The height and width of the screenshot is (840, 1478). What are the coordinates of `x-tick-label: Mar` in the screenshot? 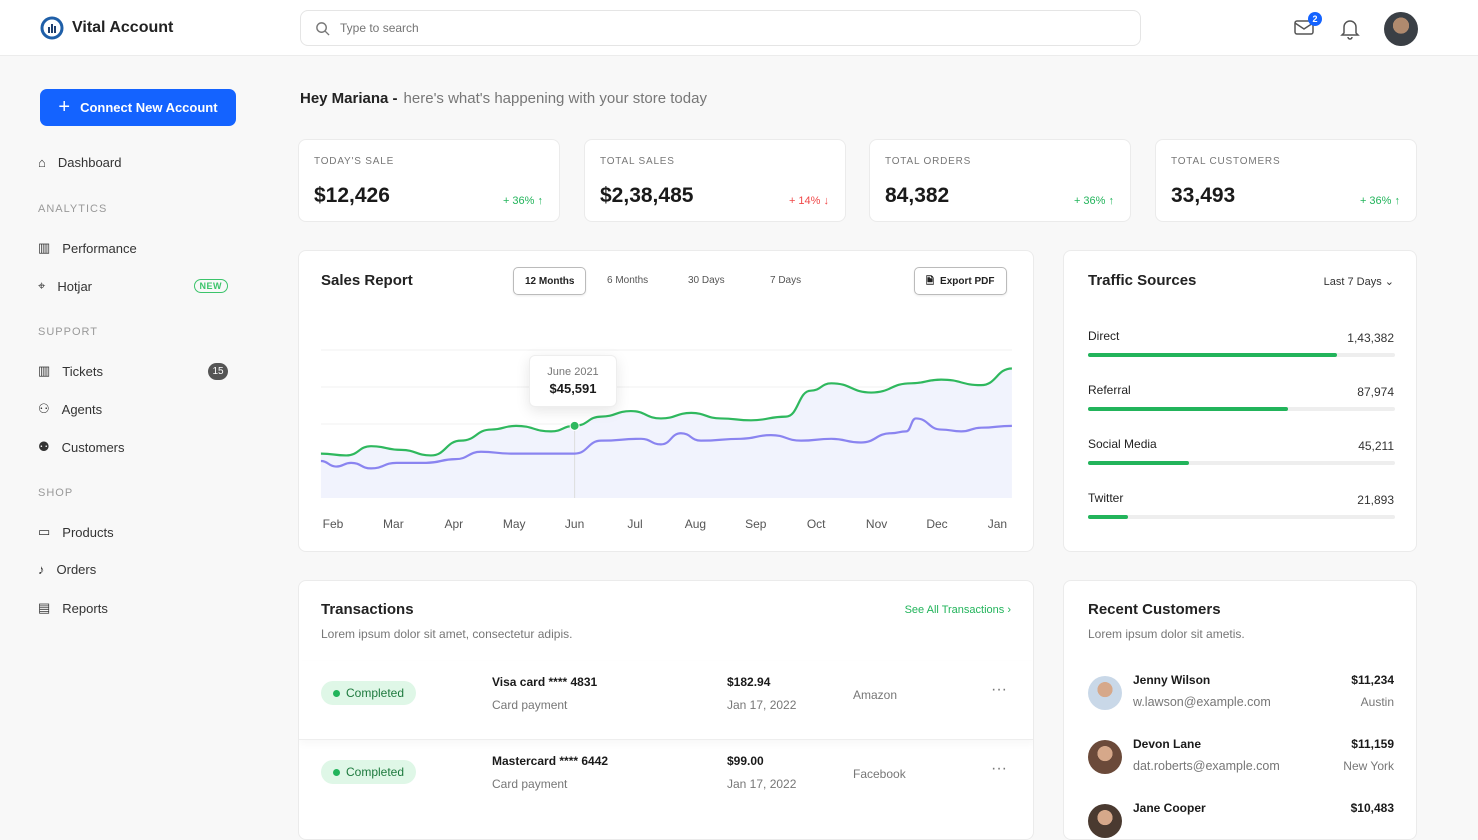 It's located at (393, 524).